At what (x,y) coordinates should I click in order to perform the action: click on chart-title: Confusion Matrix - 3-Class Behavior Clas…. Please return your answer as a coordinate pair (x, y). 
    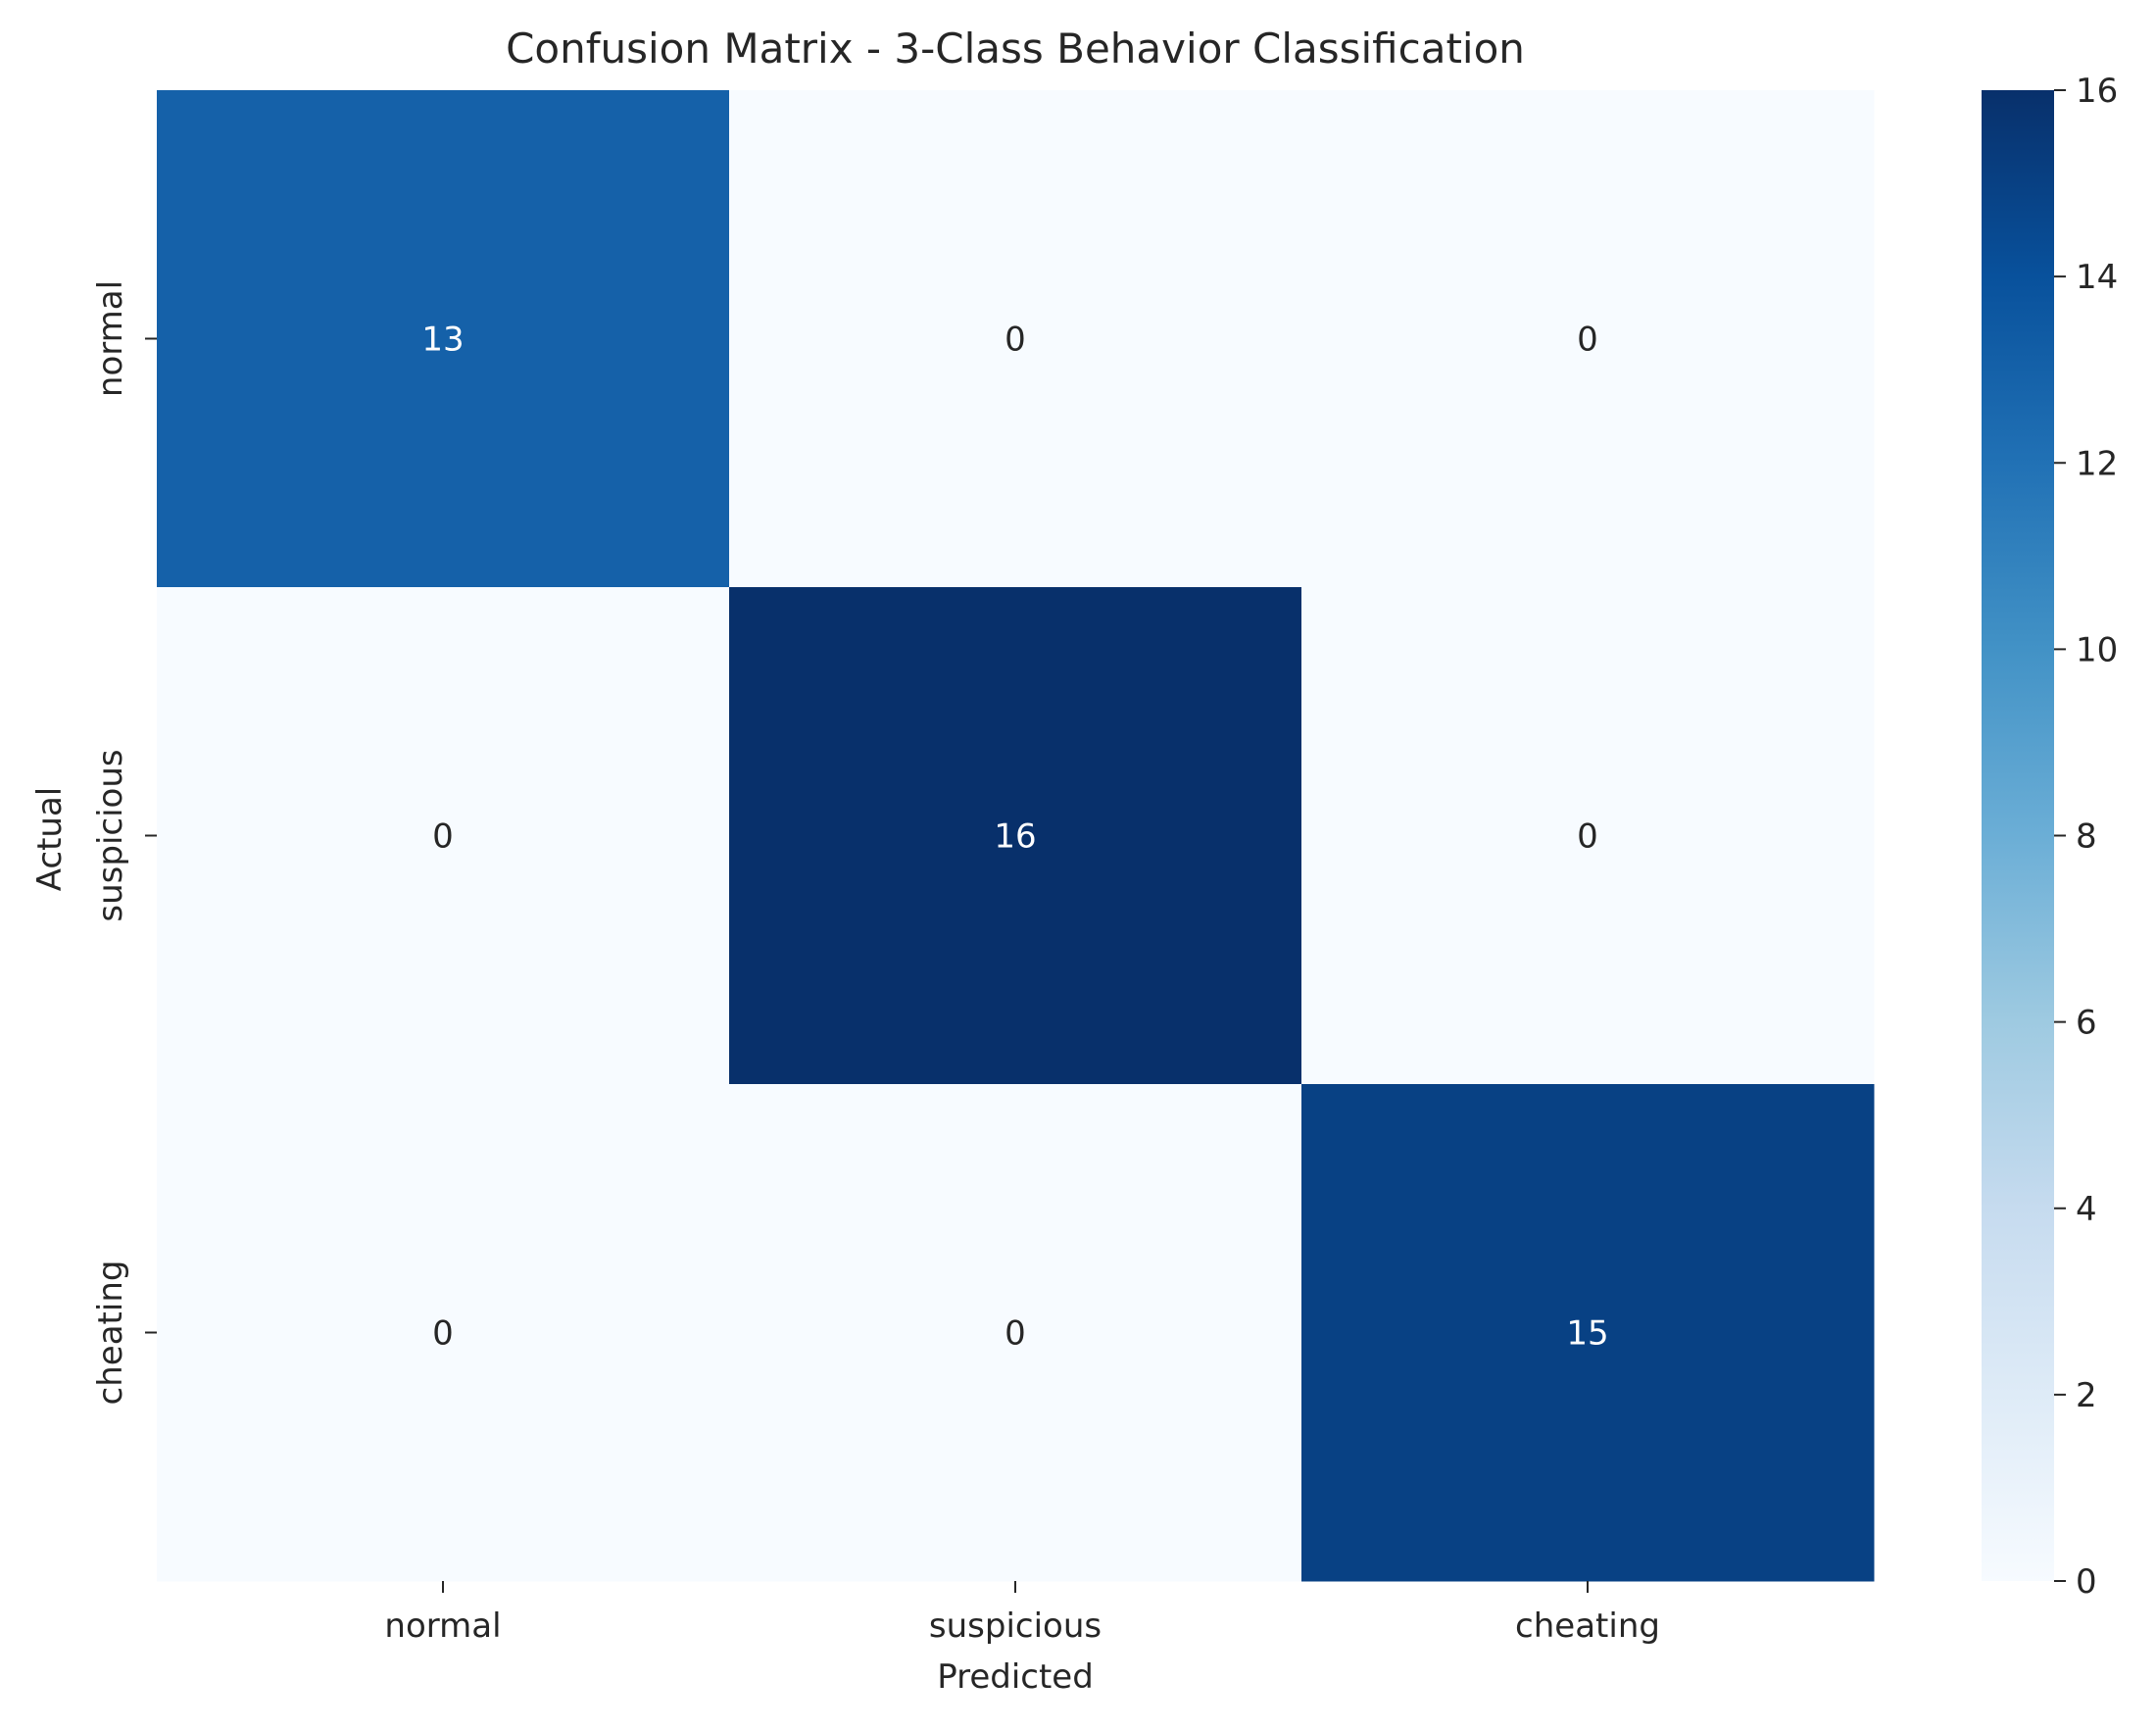
    Looking at the image, I should click on (1015, 49).